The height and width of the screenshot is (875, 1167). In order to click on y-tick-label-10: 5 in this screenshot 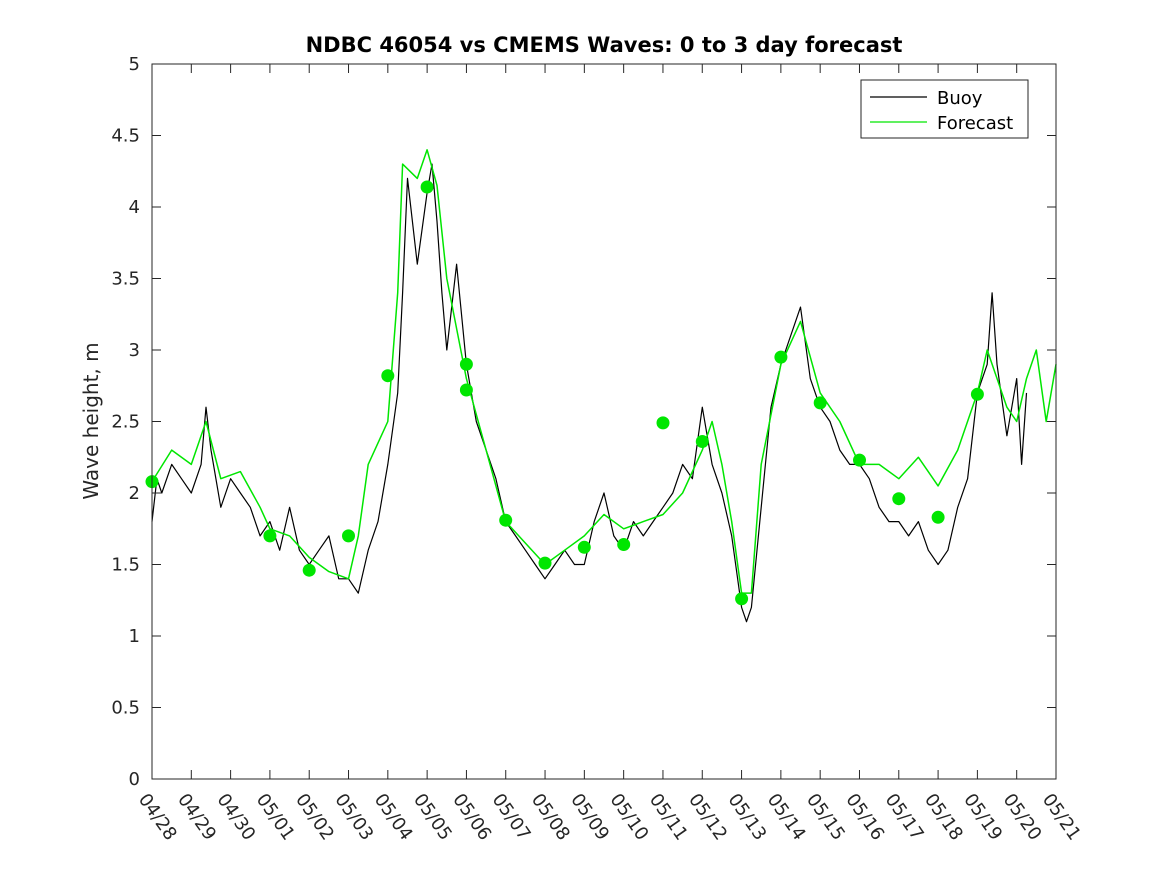, I will do `click(134, 64)`.